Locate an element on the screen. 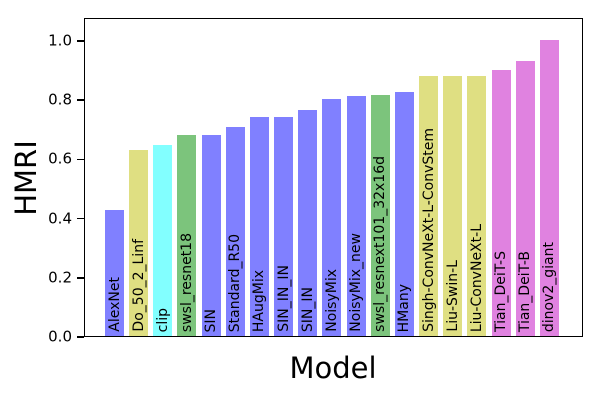  bar: swsl_resnet18 is located at coordinates (187, 235).